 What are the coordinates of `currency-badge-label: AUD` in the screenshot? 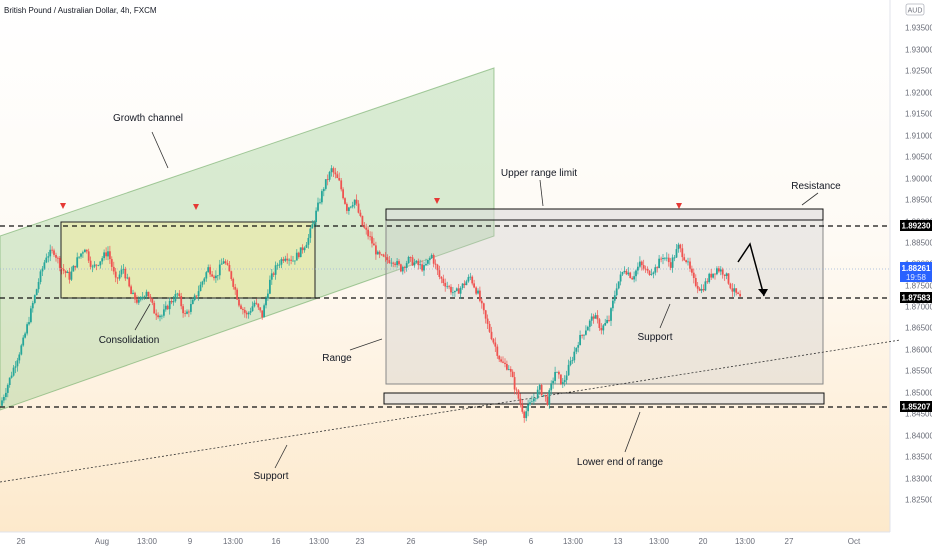 It's located at (915, 11).